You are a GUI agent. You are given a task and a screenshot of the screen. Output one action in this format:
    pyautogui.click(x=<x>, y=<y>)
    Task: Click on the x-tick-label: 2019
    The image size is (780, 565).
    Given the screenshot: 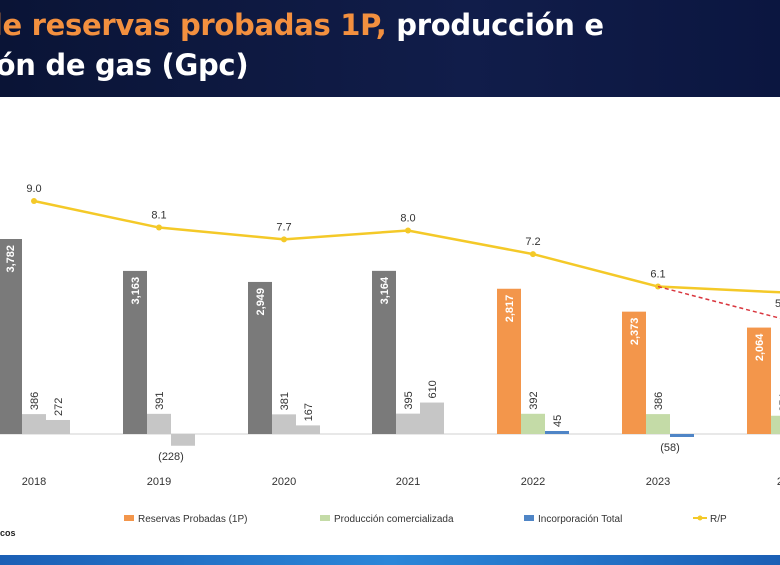 What is the action you would take?
    pyautogui.click(x=159, y=482)
    